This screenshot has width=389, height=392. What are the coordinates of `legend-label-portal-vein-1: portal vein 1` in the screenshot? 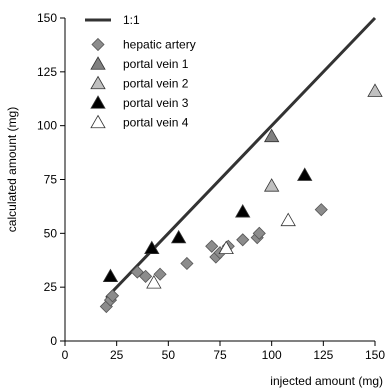 It's located at (156, 64).